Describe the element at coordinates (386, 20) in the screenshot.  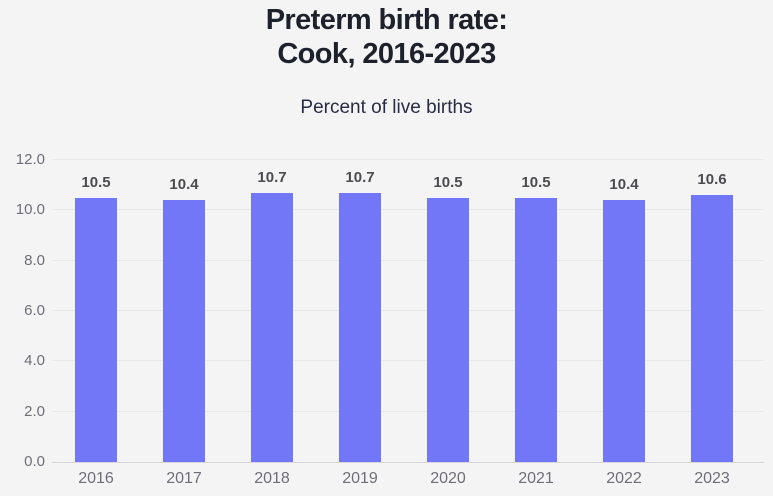
I see `chart-title-line1: Preterm birth rate:` at that location.